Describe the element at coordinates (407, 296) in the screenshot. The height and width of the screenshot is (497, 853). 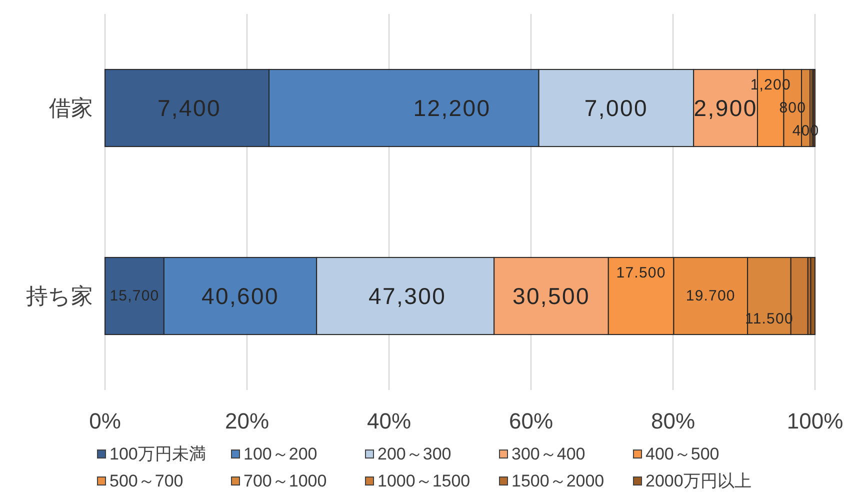
I see `annotation: 47,300` at that location.